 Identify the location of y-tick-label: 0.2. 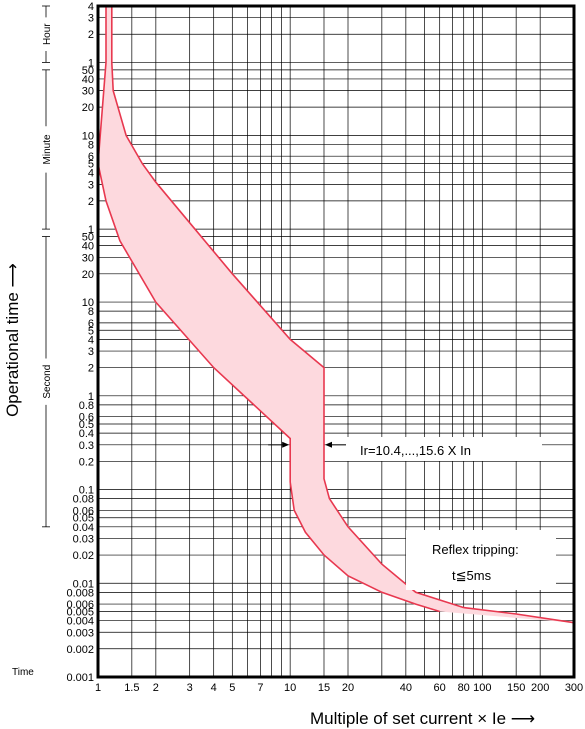
(86, 462).